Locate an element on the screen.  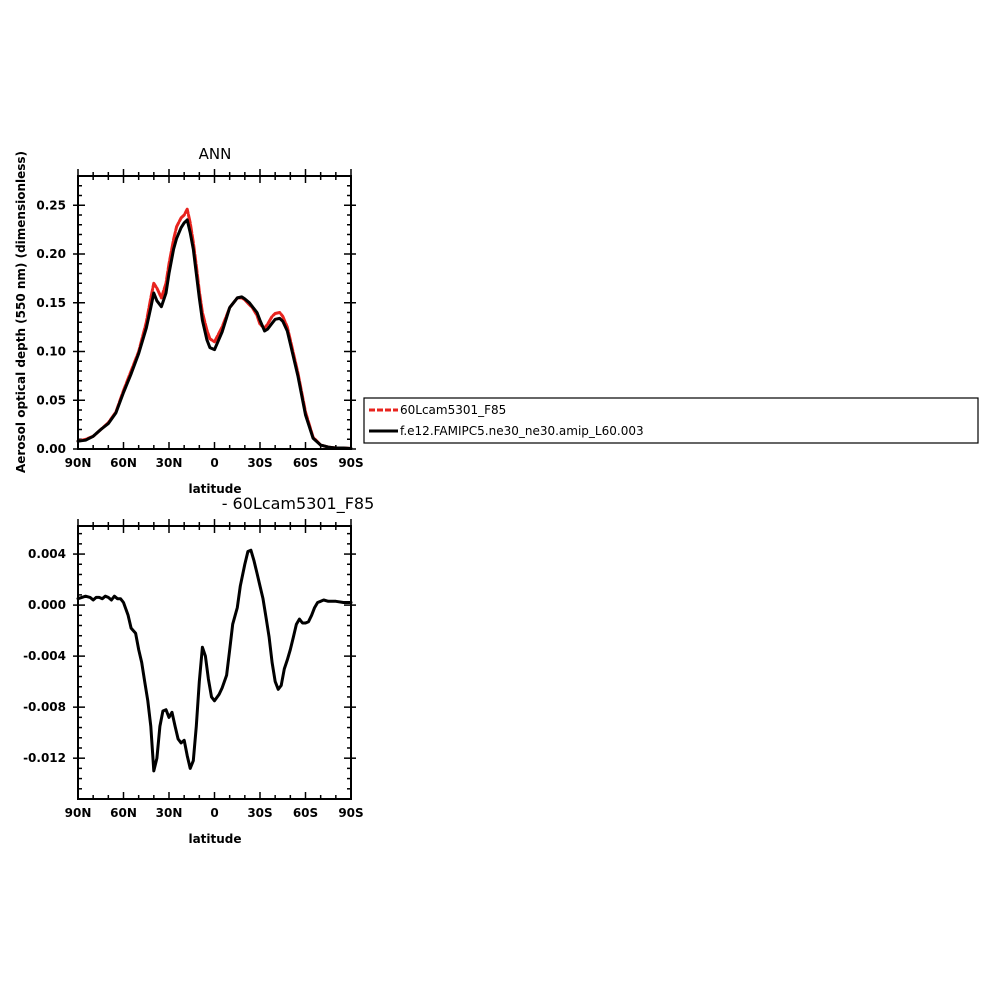
y-tick-label: 0.004 is located at coordinates (47, 554).